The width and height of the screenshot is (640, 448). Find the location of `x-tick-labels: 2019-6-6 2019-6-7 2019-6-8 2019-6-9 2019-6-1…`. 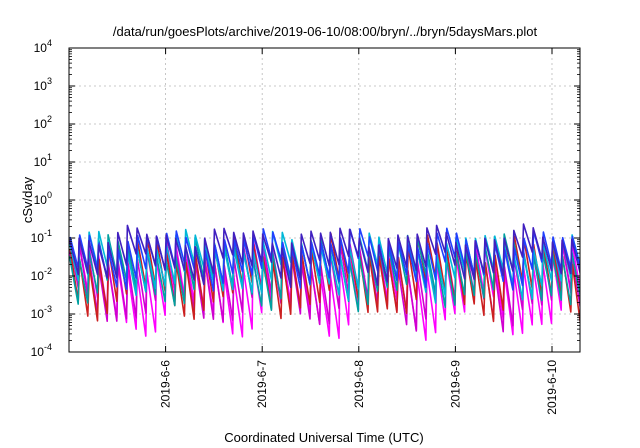

x-tick-labels: 2019-6-6 2019-6-7 2019-6-8 2019-6-9 2019-6-1… is located at coordinates (359, 387).